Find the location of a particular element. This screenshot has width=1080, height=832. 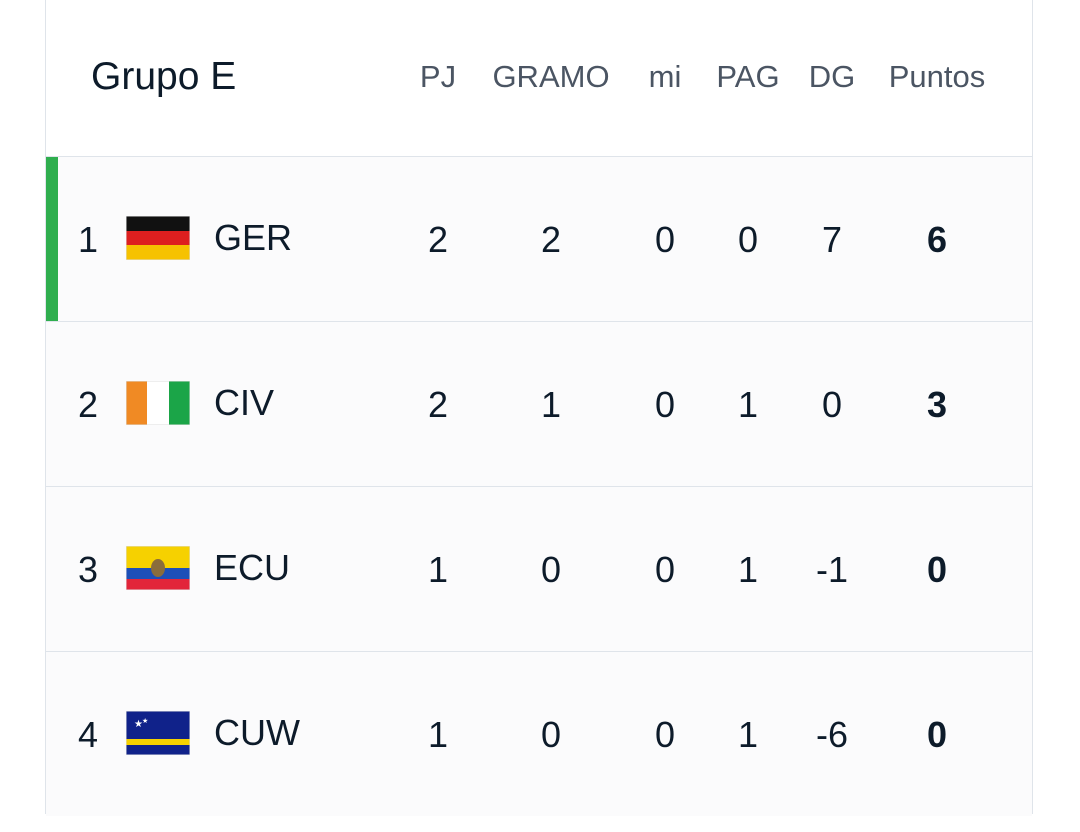

stat-cell: -1 is located at coordinates (832, 569).